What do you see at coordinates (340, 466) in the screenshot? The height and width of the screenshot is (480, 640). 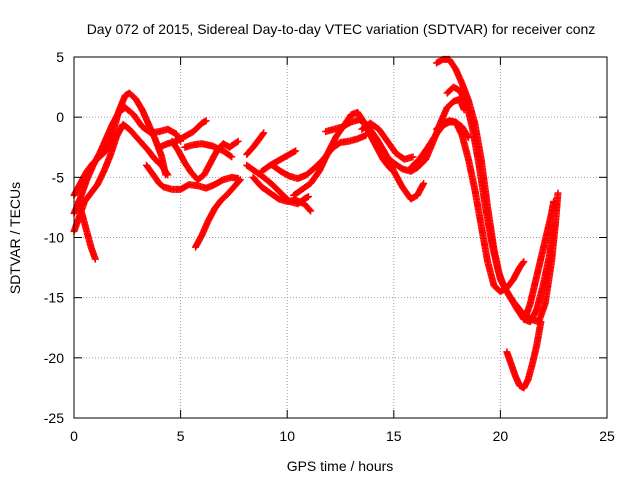 I see `x-axis-label: GPS time / hours` at bounding box center [340, 466].